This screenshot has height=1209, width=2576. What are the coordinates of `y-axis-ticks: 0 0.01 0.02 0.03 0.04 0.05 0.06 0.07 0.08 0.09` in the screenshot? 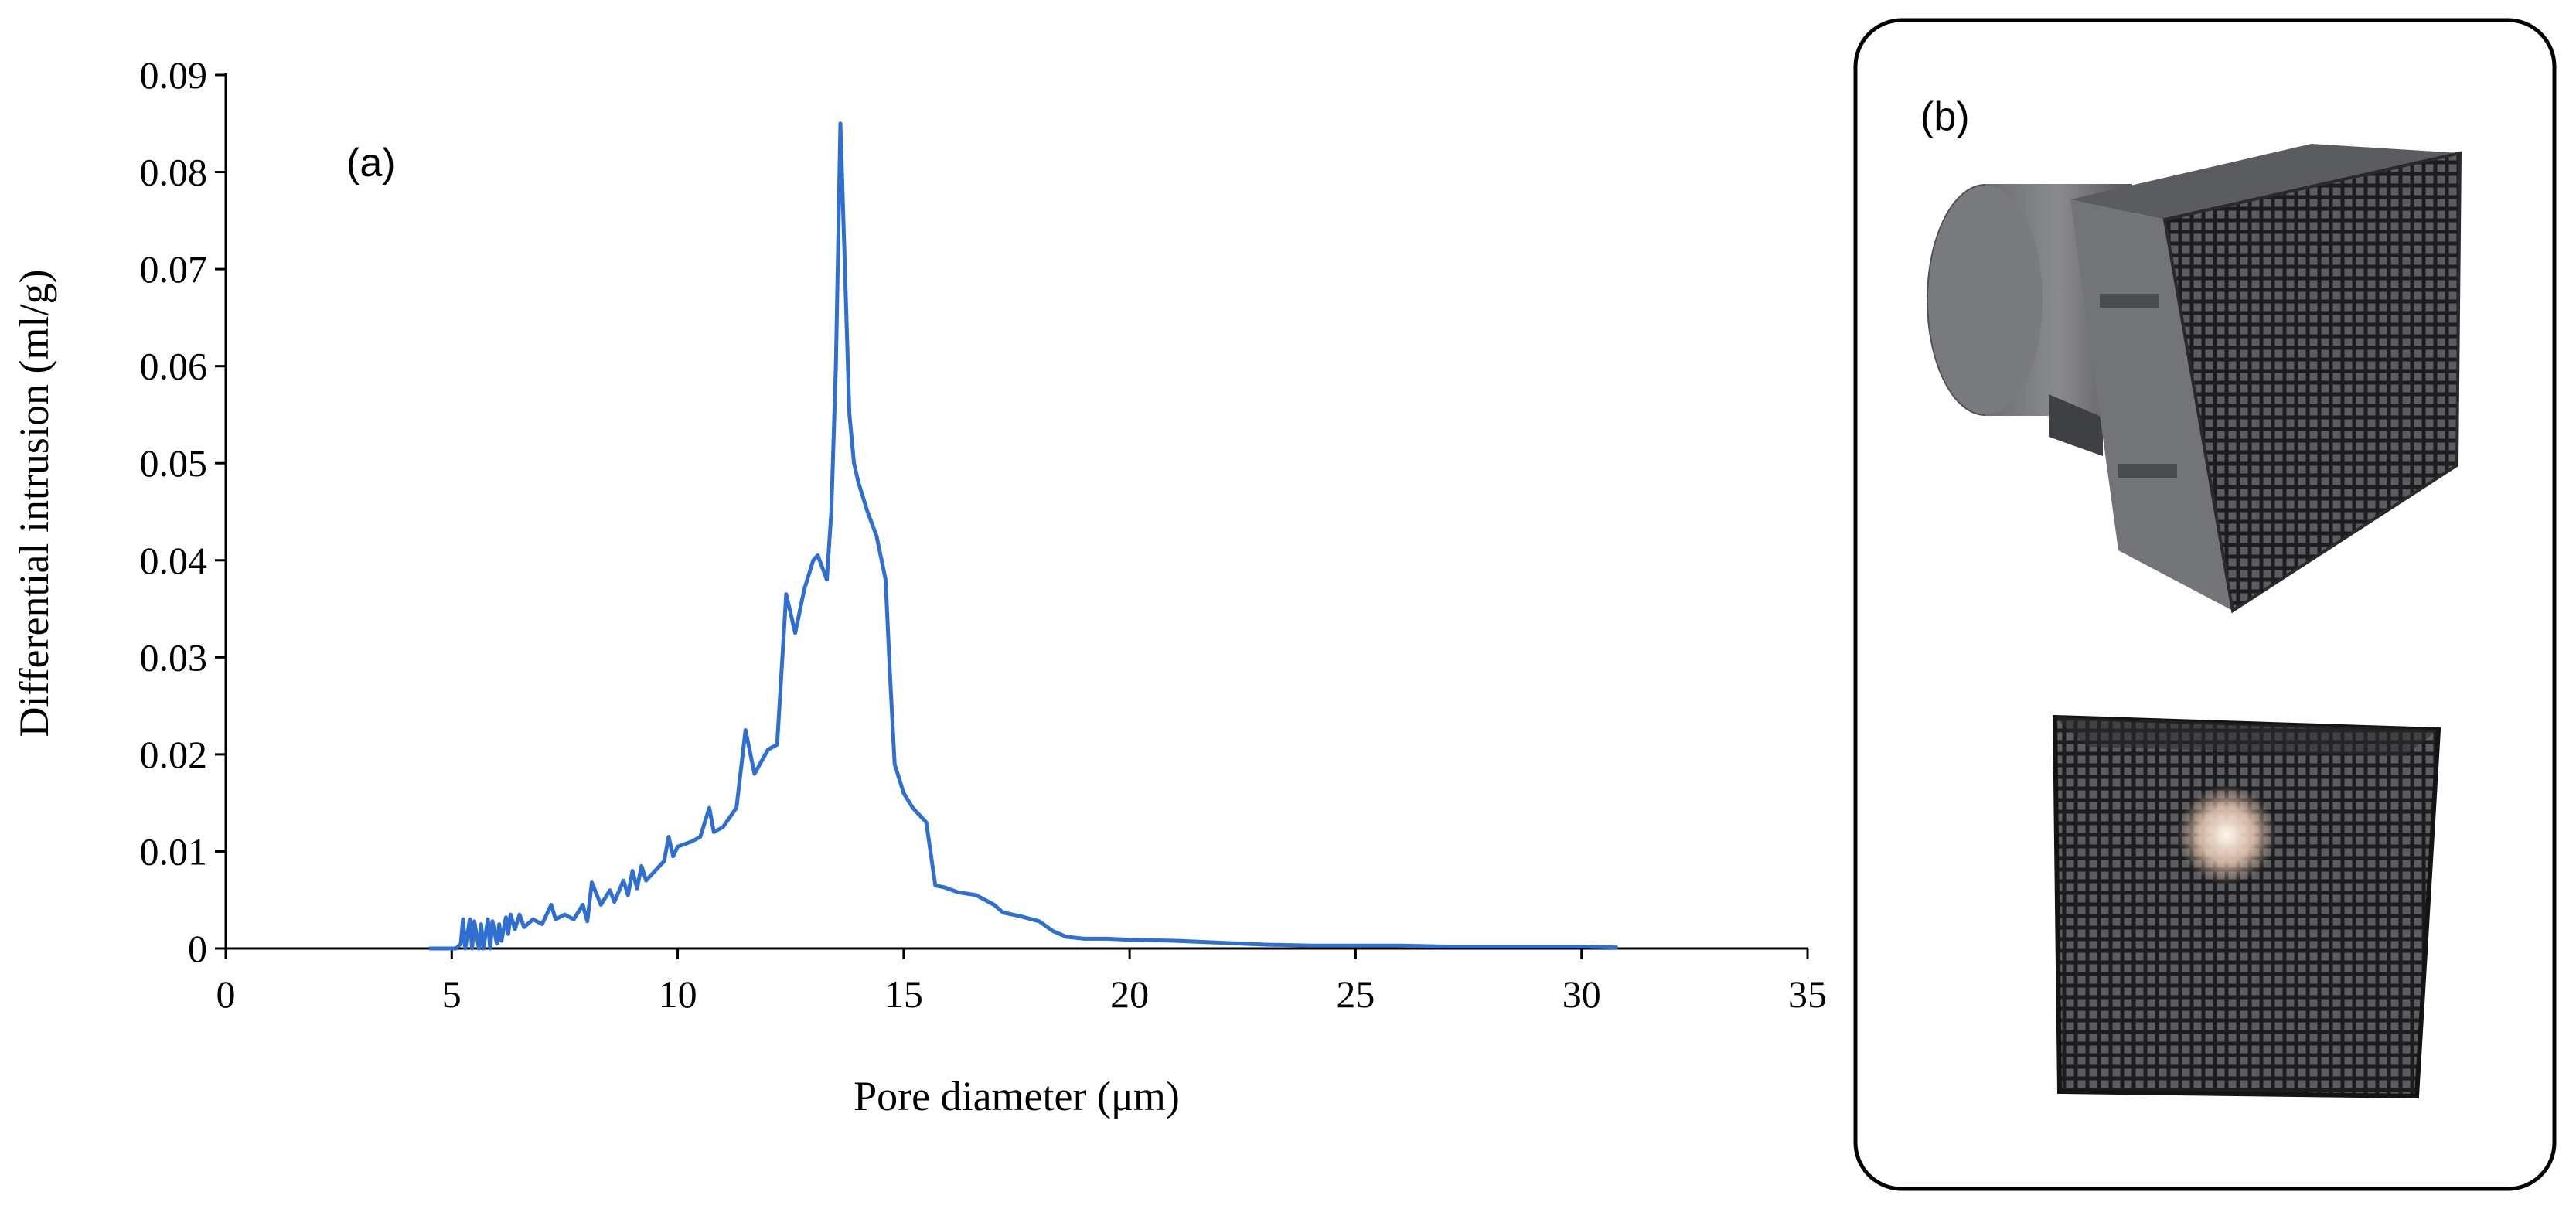 It's located at (183, 511).